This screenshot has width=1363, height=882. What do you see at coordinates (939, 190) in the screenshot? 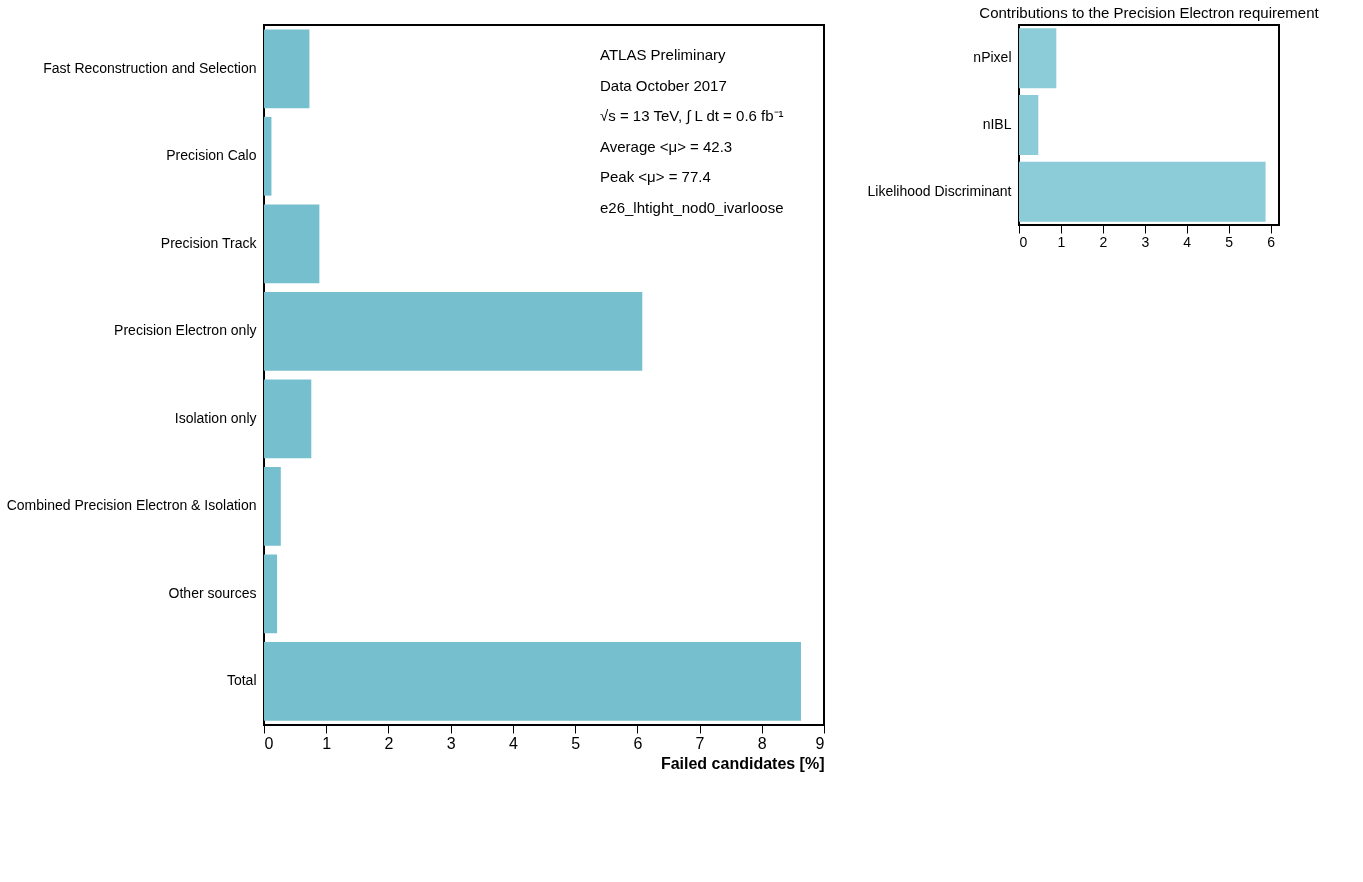
I see `y-tick-label: Likelihood Discriminant` at bounding box center [939, 190].